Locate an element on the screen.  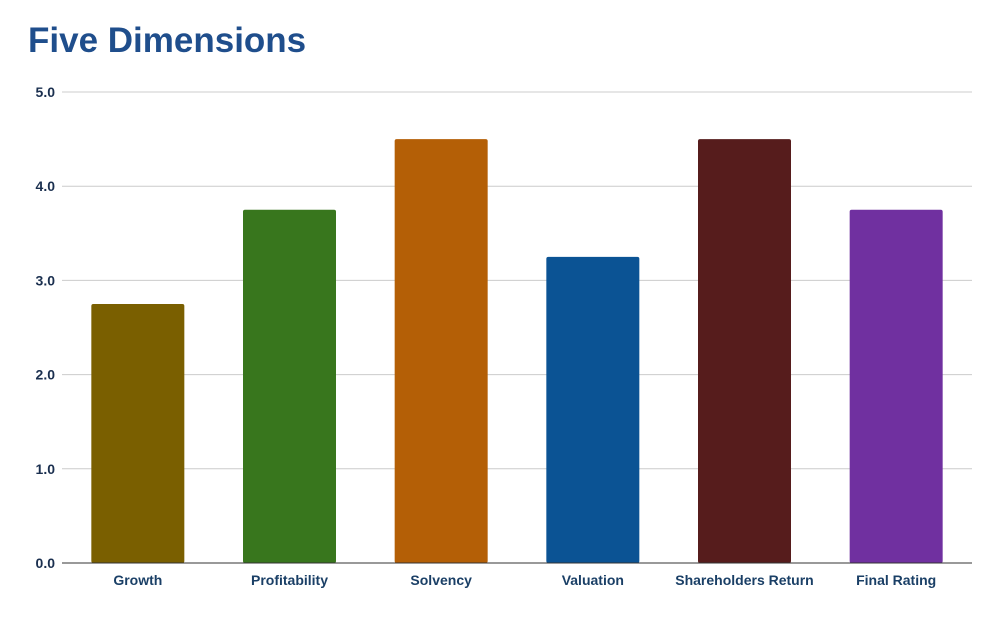
y-tick-label: 2.0 is located at coordinates (46, 375).